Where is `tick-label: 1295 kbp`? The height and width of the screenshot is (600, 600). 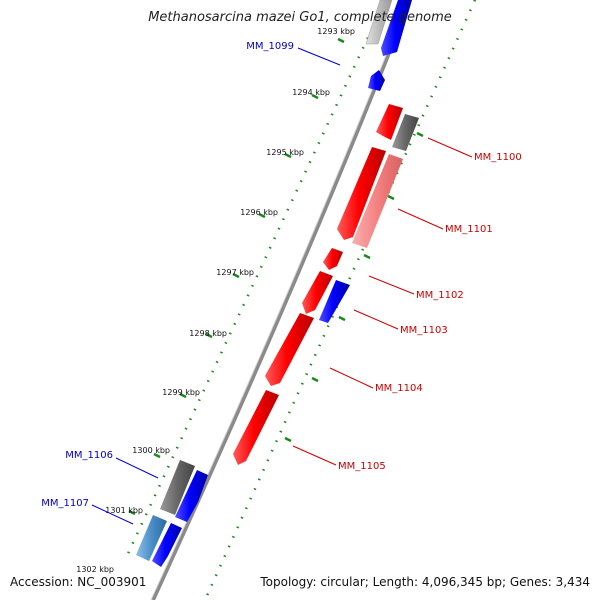
tick-label: 1295 kbp is located at coordinates (285, 152).